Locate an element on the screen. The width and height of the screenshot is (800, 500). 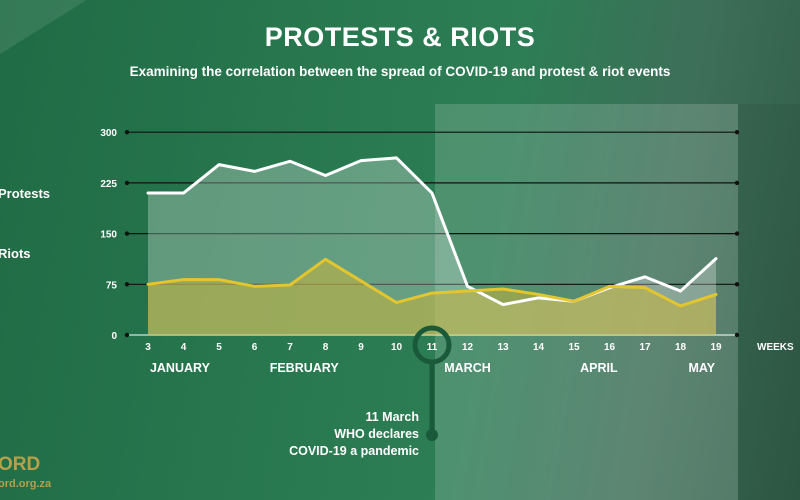
x-tick-label: 17 is located at coordinates (645, 347).